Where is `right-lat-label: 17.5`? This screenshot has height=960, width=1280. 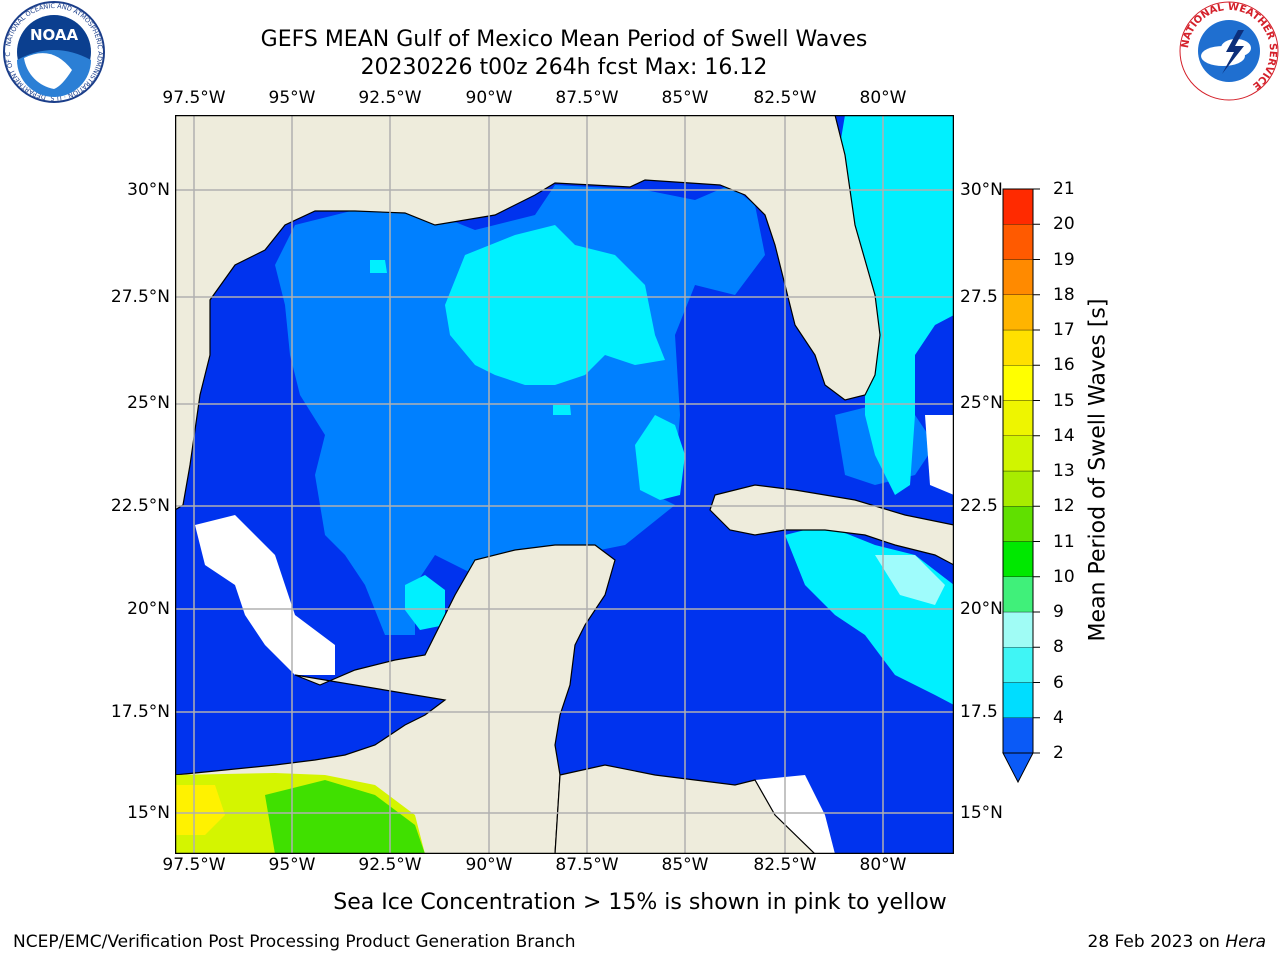 right-lat-label: 17.5 is located at coordinates (979, 712).